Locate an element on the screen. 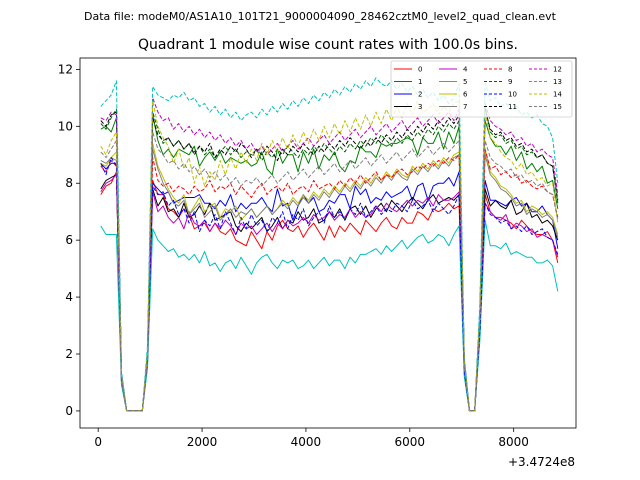 The height and width of the screenshot is (480, 640). legend-box is located at coordinates (481, 89).